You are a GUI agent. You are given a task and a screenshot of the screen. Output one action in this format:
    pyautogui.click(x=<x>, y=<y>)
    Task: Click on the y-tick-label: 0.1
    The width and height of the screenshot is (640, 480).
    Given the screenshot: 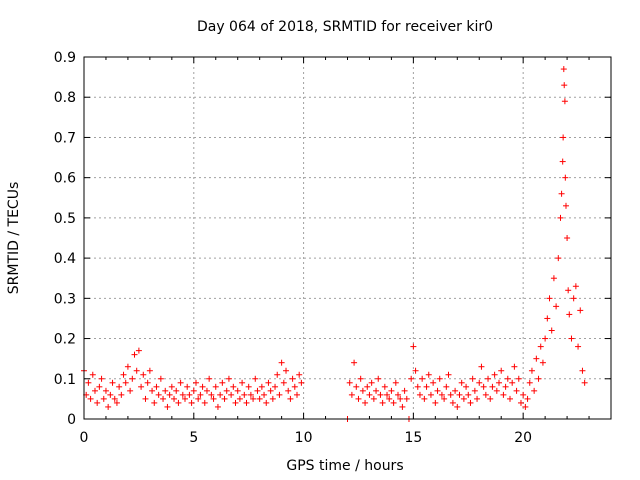 What is the action you would take?
    pyautogui.click(x=65, y=380)
    